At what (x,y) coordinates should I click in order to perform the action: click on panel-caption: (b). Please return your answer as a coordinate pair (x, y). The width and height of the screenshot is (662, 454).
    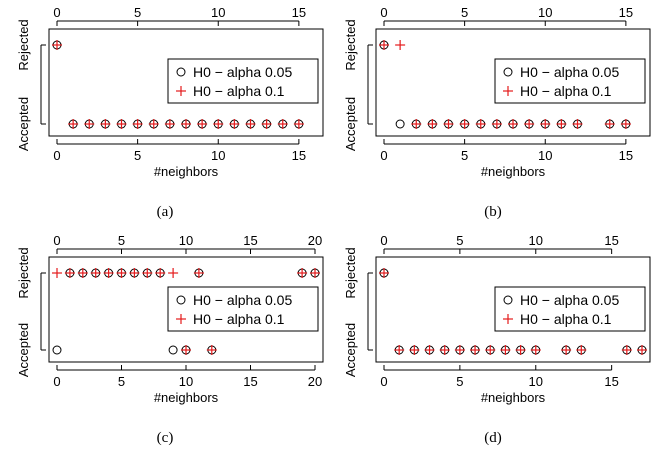
    Looking at the image, I should click on (493, 212).